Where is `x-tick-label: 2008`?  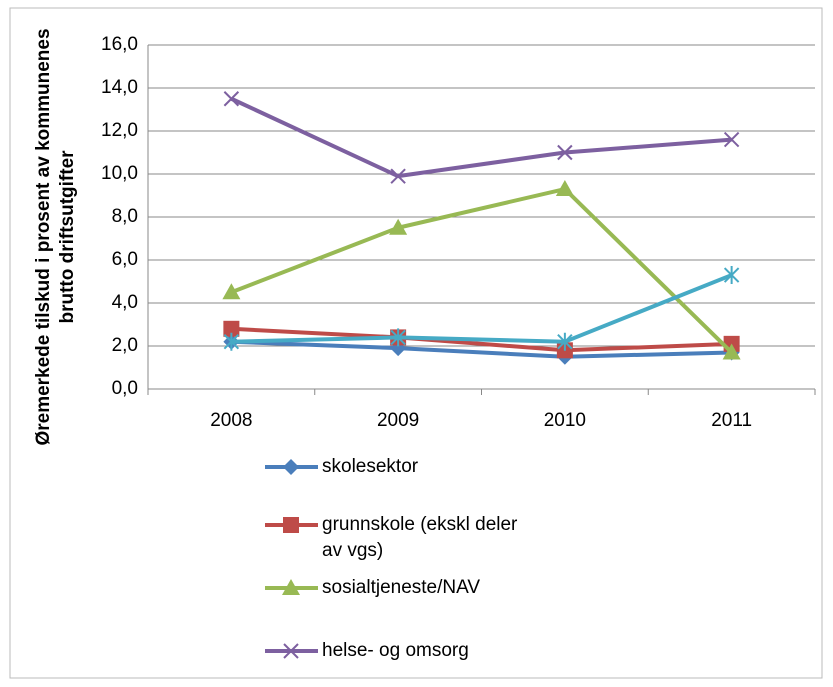
x-tick-label: 2008 is located at coordinates (231, 420).